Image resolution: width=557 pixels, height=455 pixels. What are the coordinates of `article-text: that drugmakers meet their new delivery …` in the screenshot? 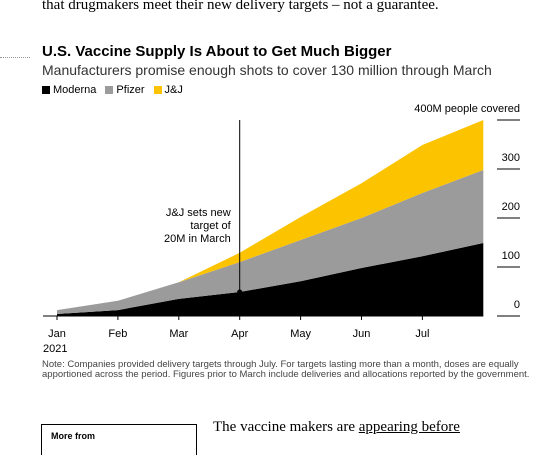 It's located at (240, 6).